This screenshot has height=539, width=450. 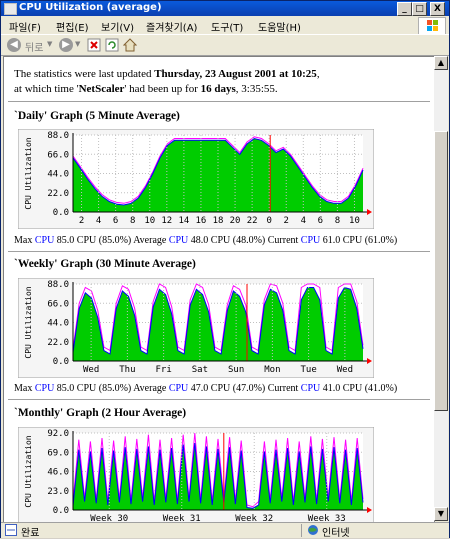 What do you see at coordinates (308, 370) in the screenshot?
I see `x-tick-label: Tue` at bounding box center [308, 370].